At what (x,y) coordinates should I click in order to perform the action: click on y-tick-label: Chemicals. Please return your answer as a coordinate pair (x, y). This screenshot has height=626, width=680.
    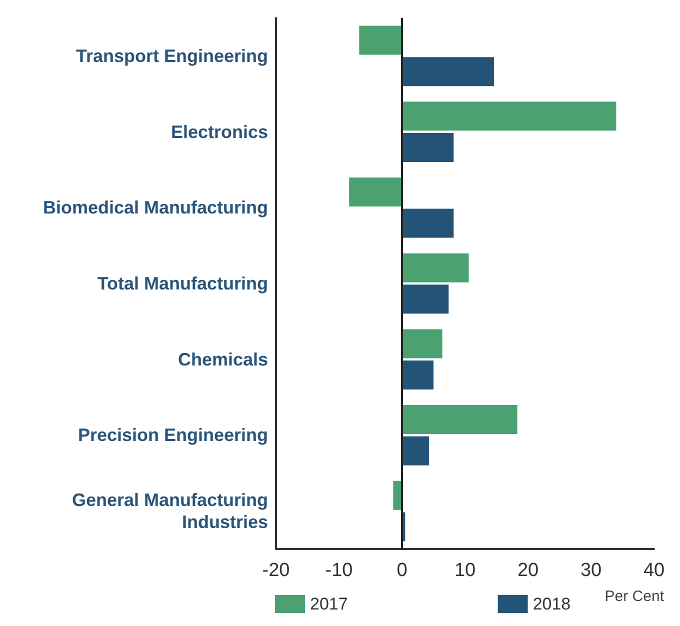
    Looking at the image, I should click on (223, 359).